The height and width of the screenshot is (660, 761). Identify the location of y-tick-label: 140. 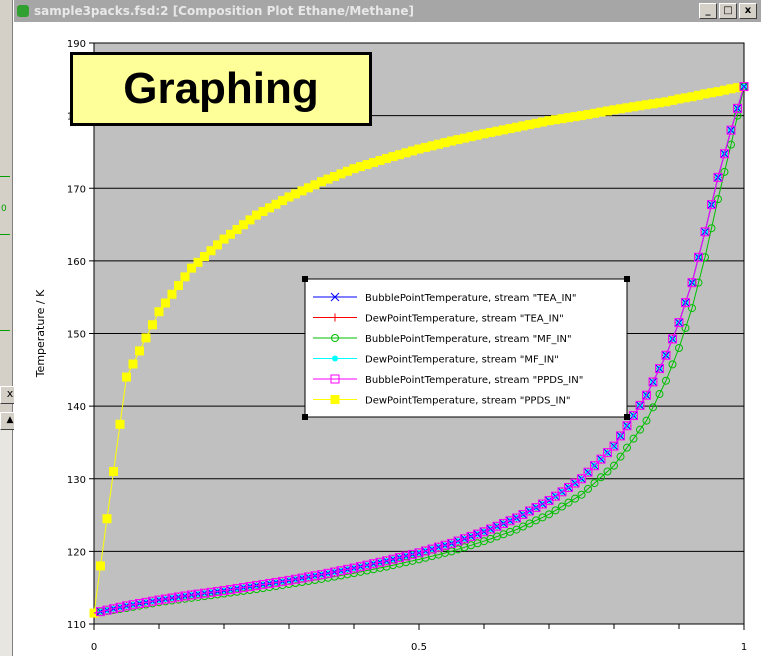
(76, 407).